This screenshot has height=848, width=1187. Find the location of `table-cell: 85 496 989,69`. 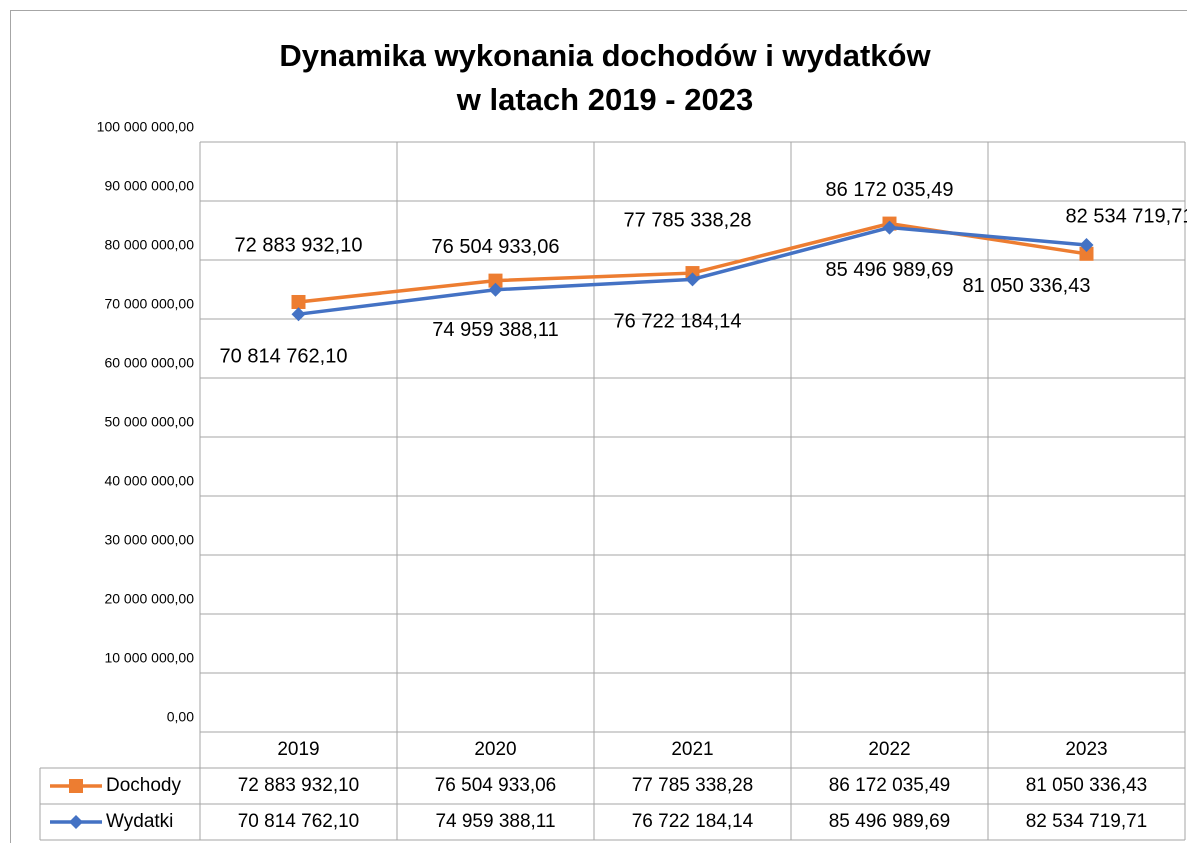

table-cell: 85 496 989,69 is located at coordinates (890, 821).